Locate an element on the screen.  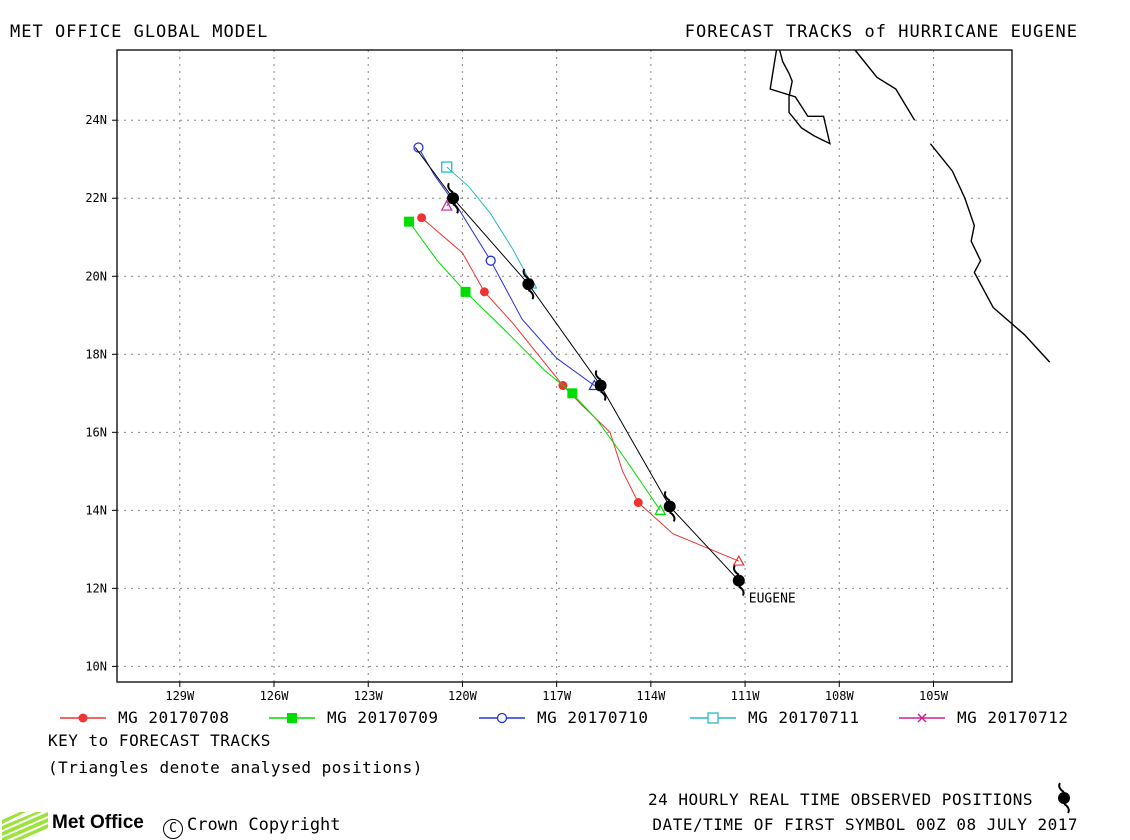
legend-label: MG 20170711 is located at coordinates (804, 717).